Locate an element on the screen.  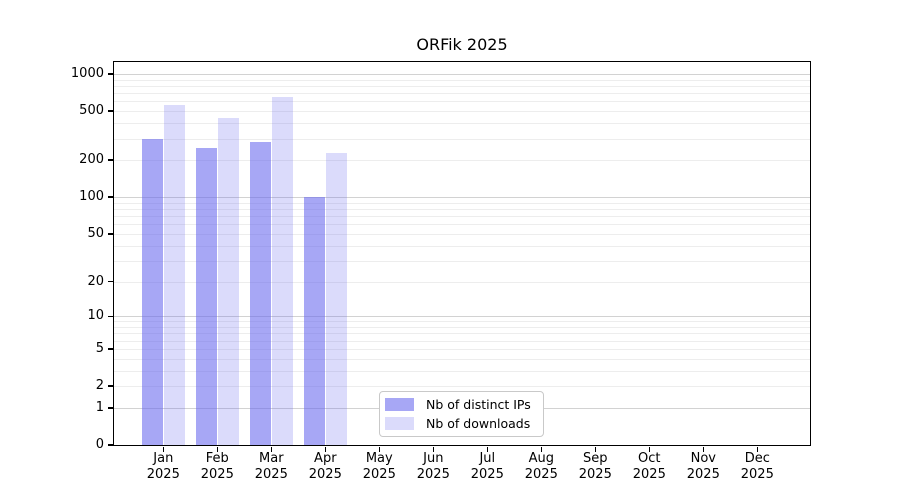
x-tick-label: Oct 2025 is located at coordinates (649, 466).